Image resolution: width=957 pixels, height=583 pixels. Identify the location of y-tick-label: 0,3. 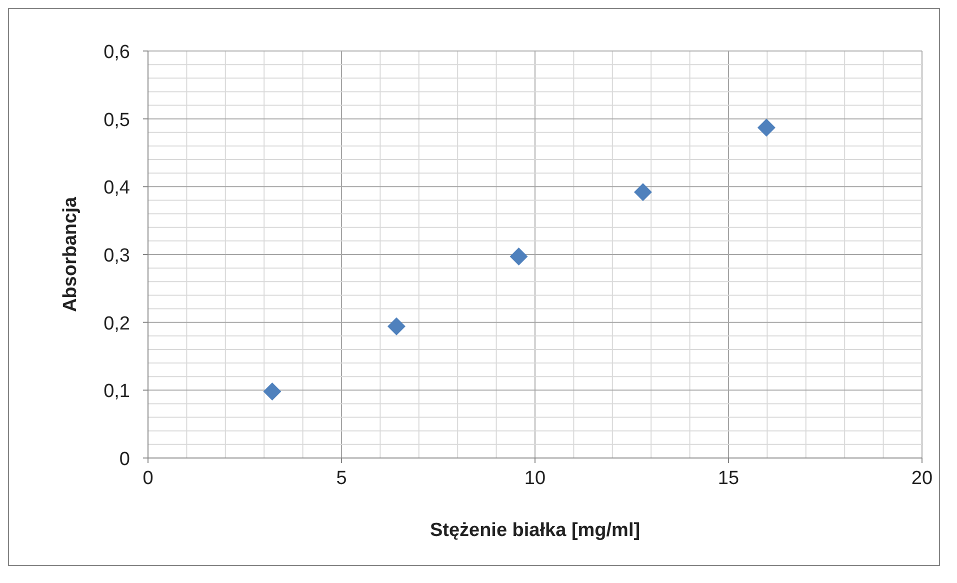
(117, 256).